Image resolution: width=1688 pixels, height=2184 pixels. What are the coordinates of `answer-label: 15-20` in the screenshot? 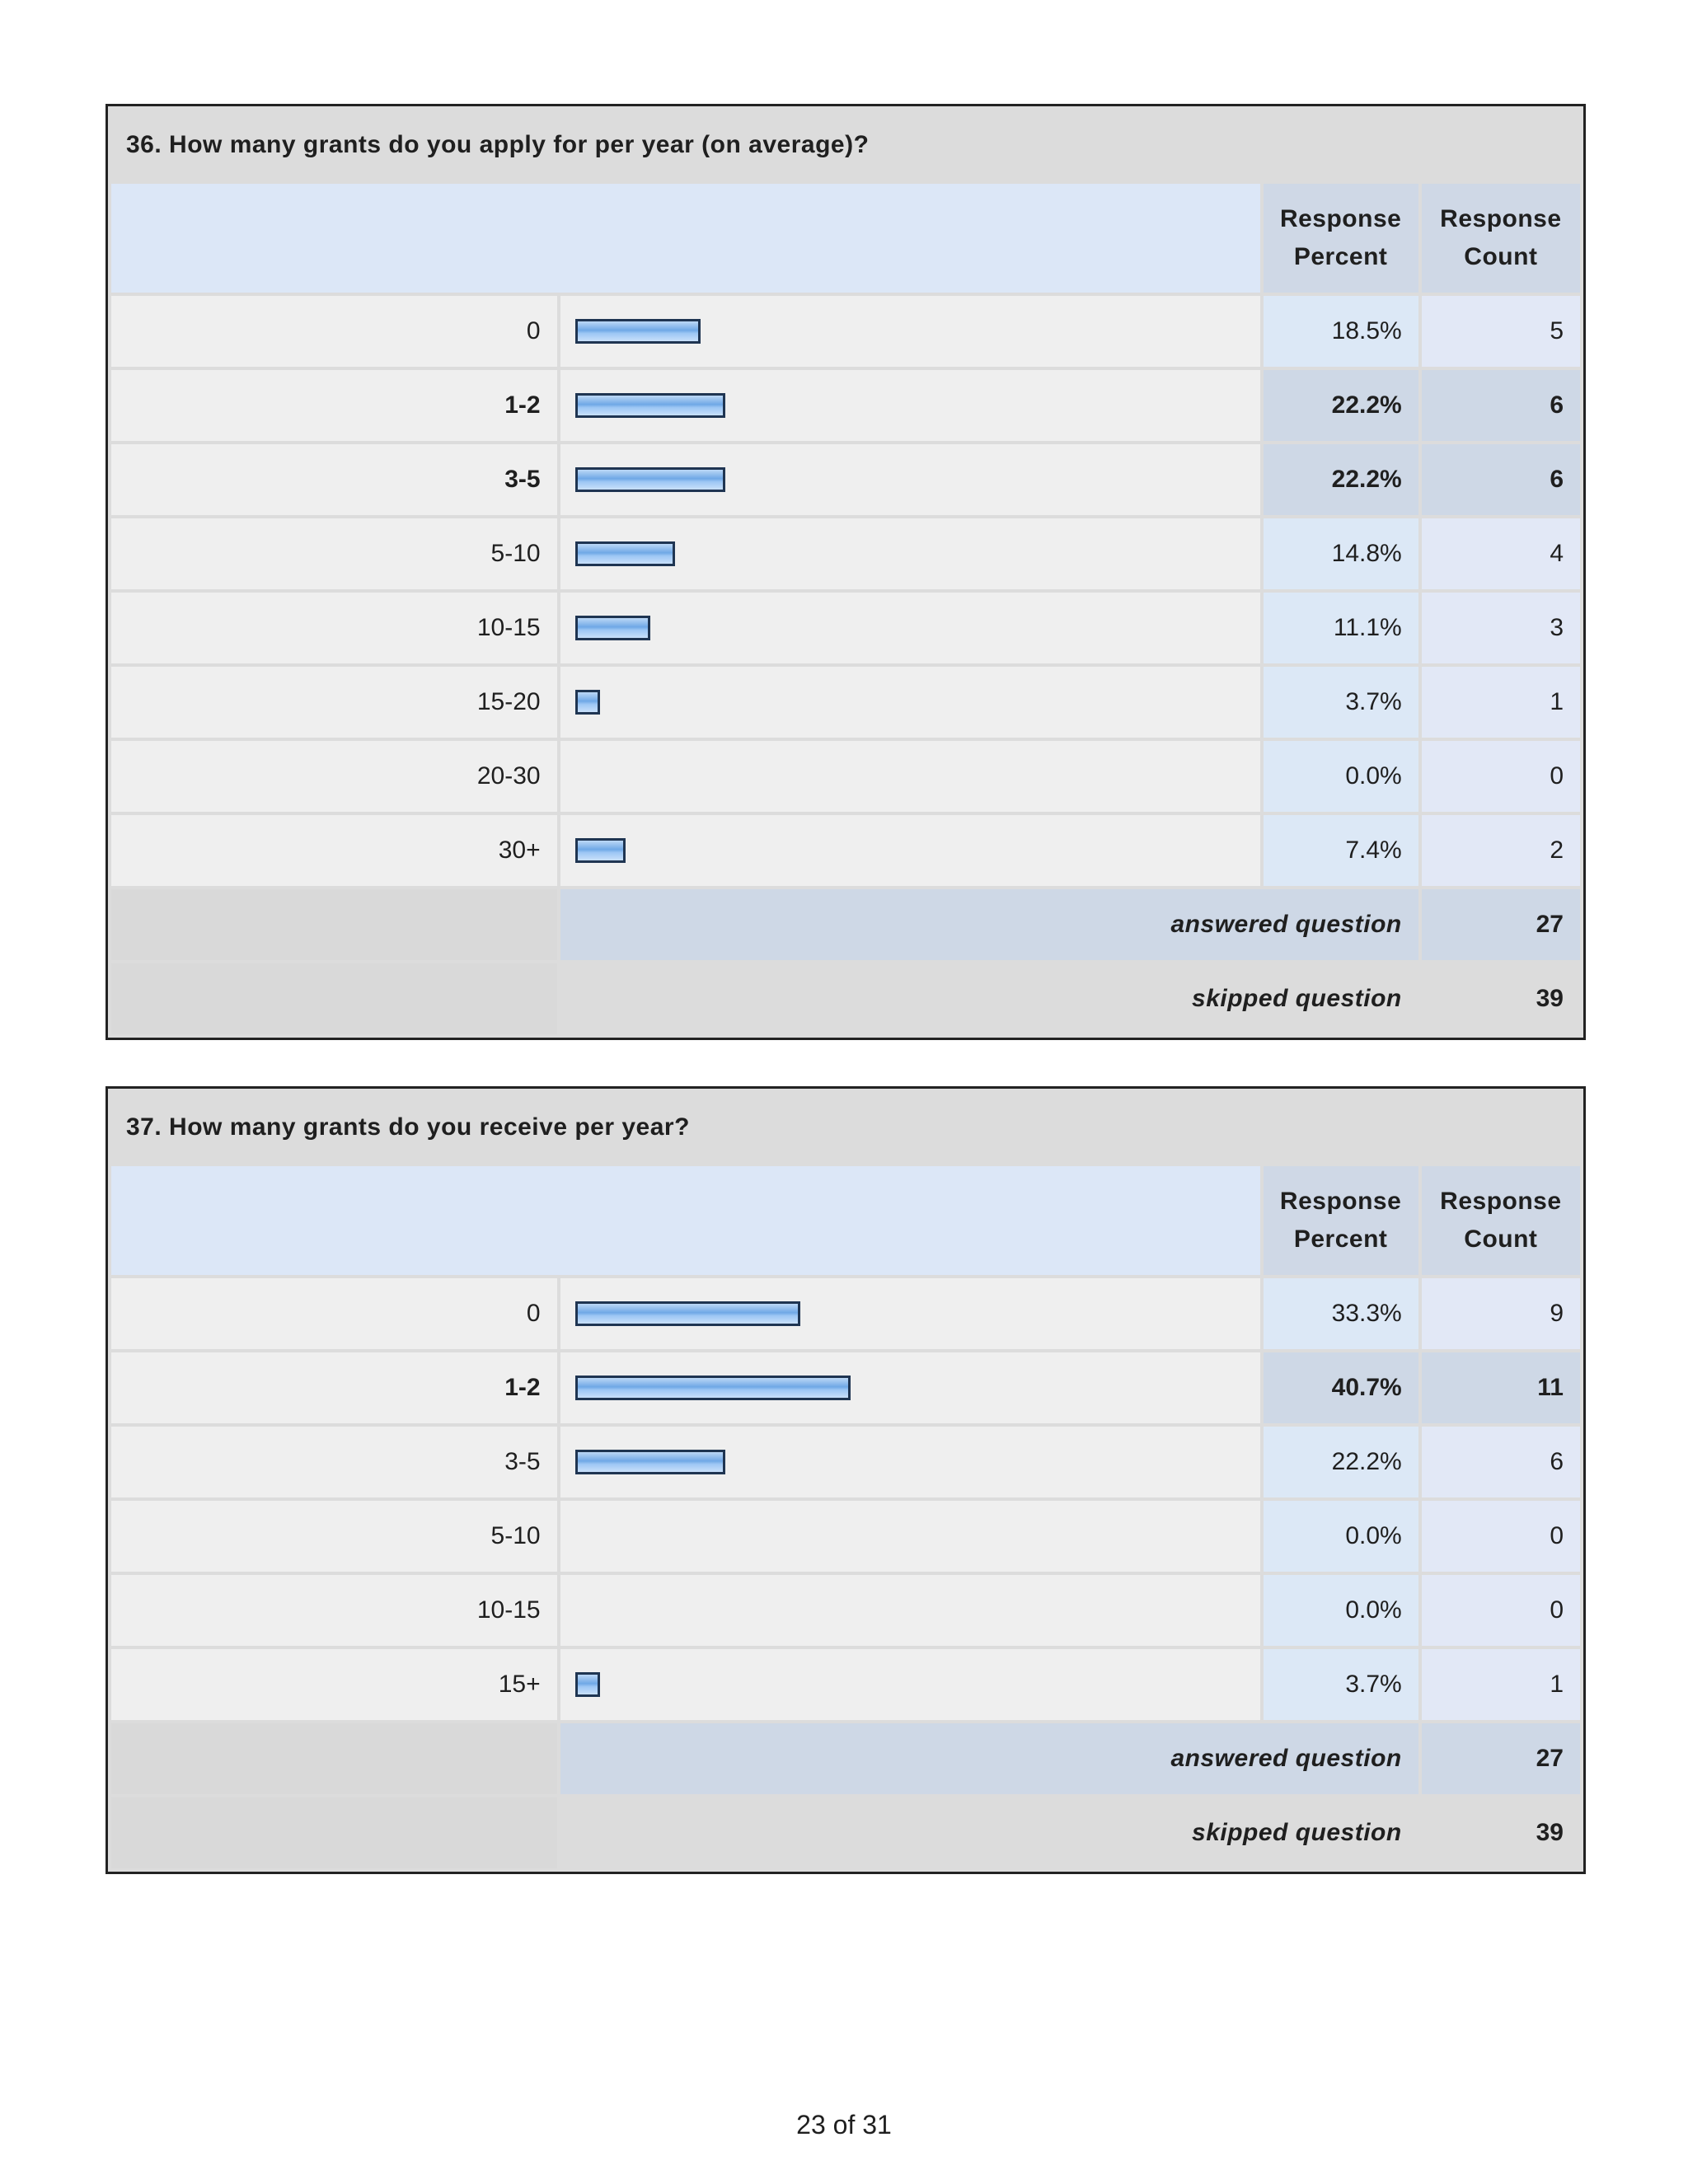 It's located at (334, 702).